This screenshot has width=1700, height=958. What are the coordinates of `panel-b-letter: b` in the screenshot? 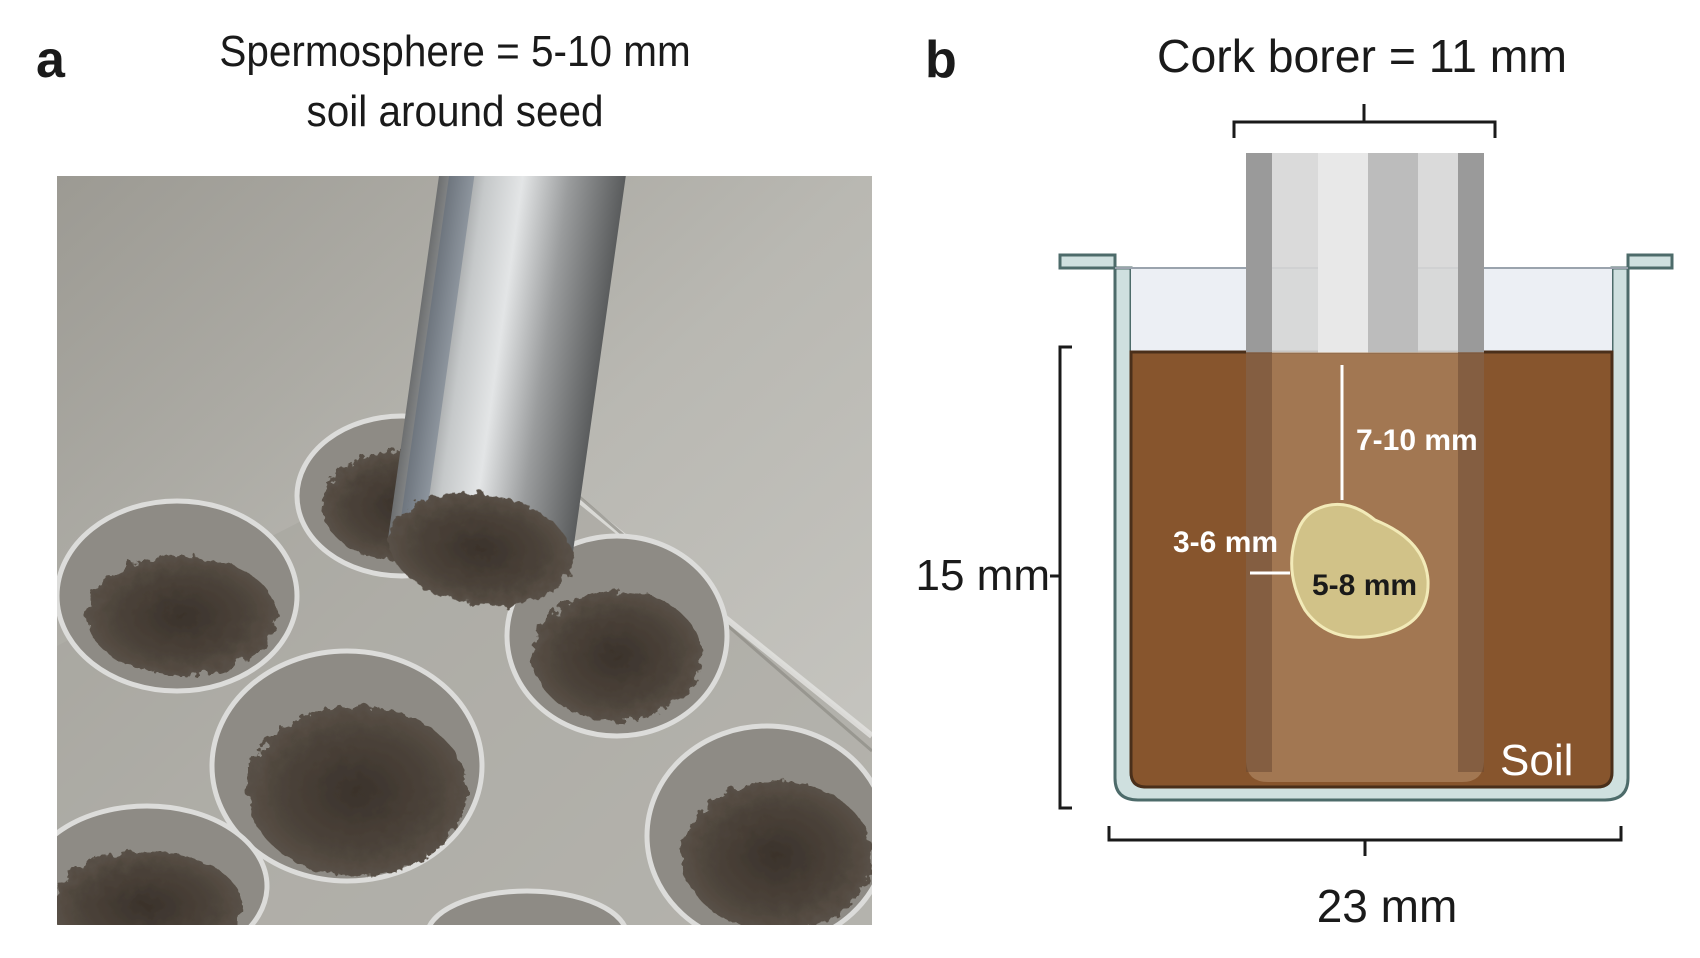 It's located at (941, 60).